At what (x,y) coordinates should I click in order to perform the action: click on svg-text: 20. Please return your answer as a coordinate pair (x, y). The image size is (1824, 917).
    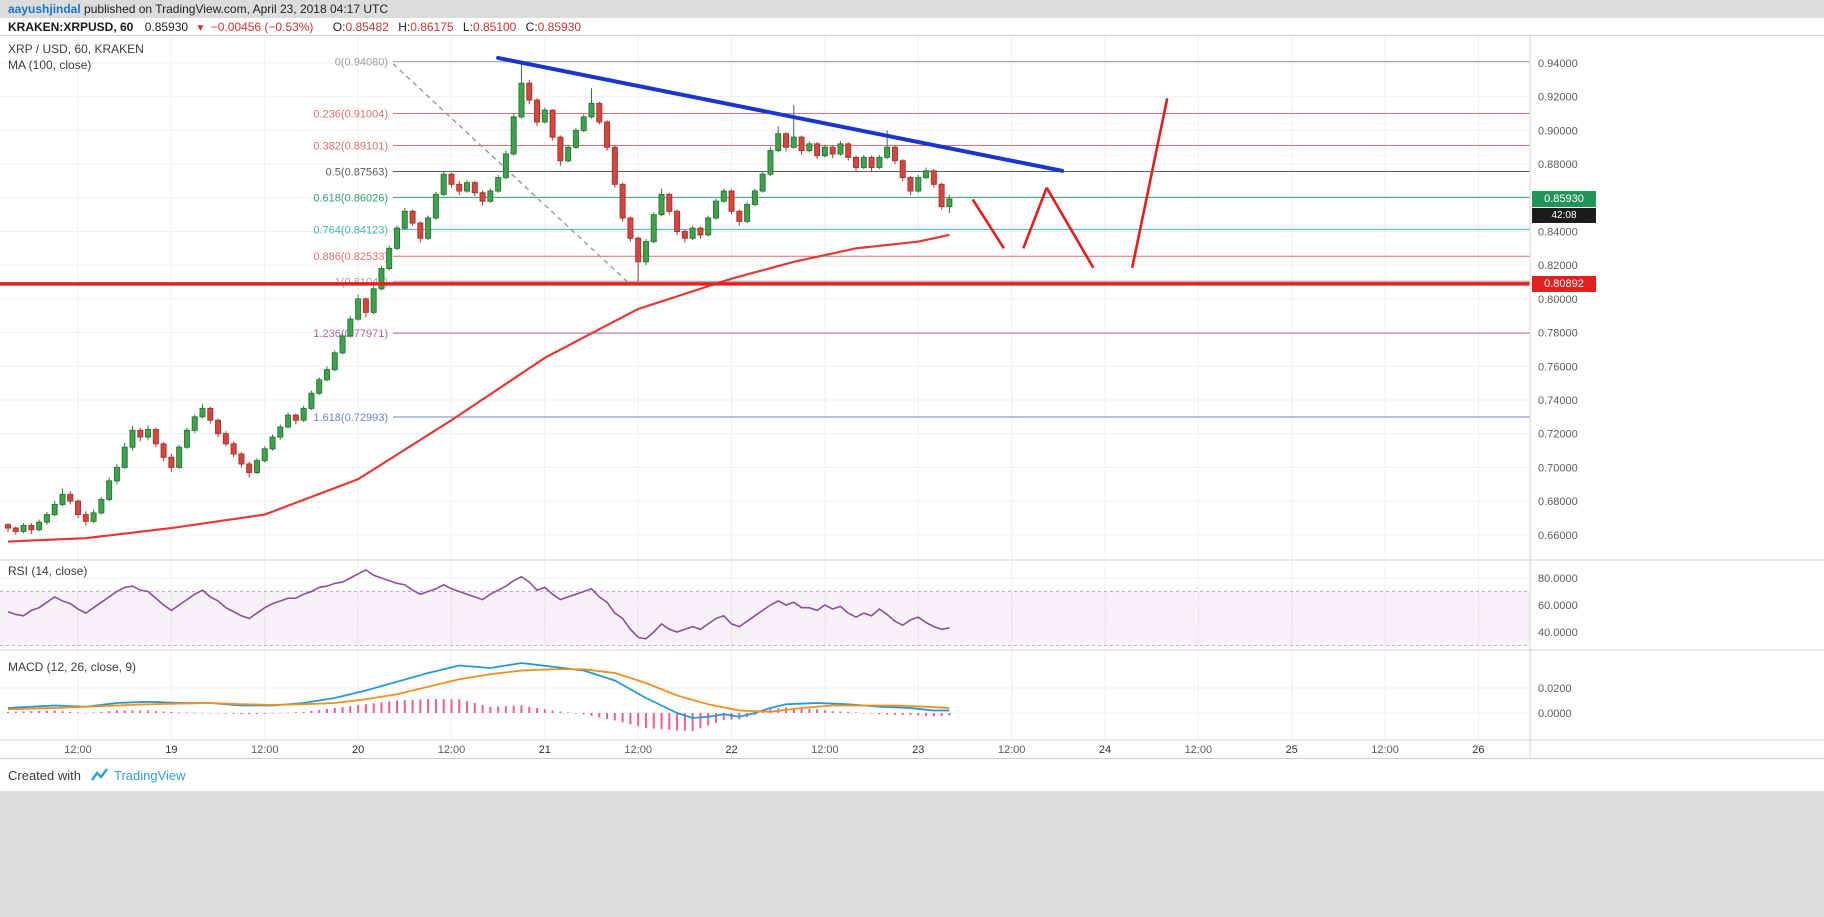
    Looking at the image, I should click on (358, 750).